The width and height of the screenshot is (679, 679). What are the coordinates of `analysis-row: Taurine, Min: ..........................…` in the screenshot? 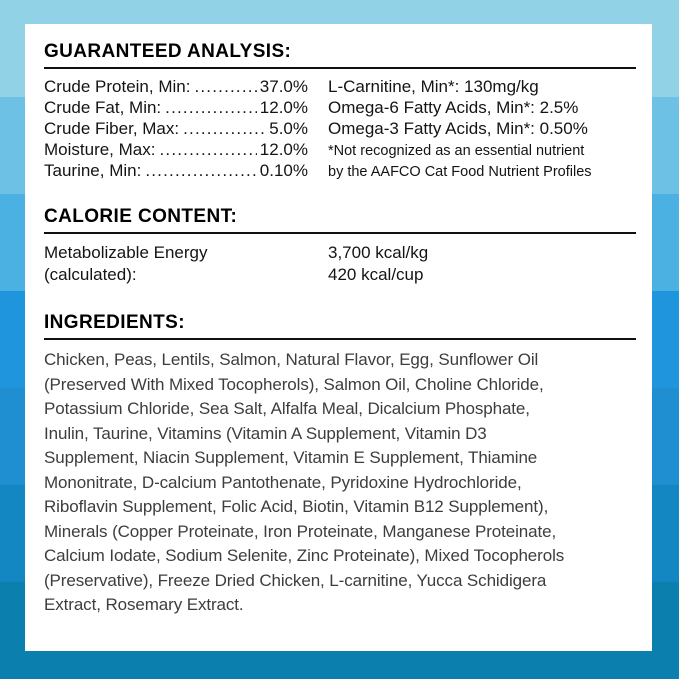 It's located at (176, 170).